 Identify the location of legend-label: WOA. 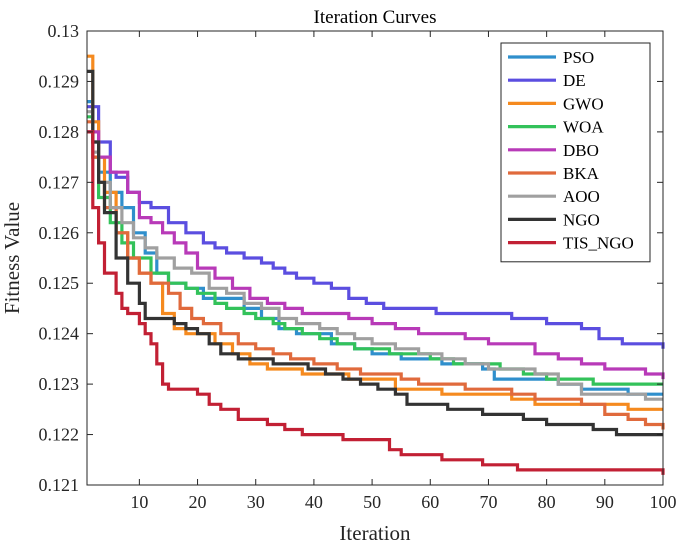
(583, 127).